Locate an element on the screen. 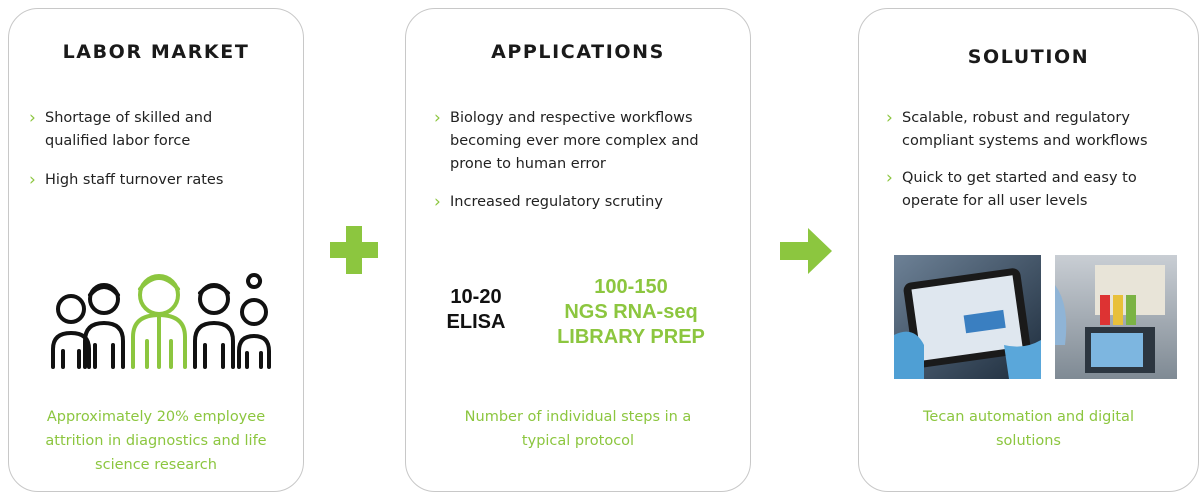 The height and width of the screenshot is (498, 1204). card-title: LABOR MARKET is located at coordinates (156, 52).